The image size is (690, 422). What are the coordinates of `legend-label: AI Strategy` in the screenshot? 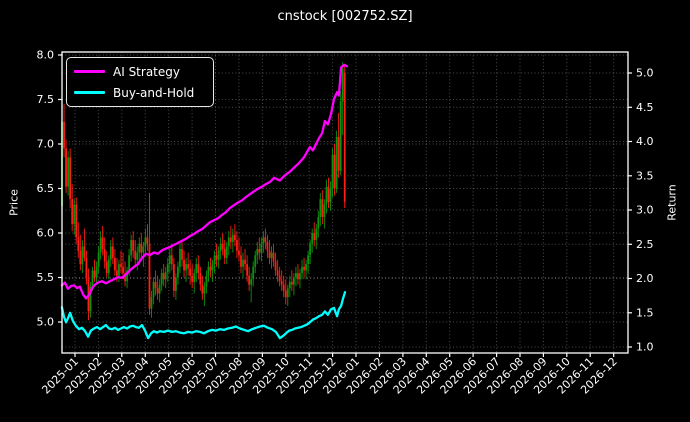 It's located at (146, 71).